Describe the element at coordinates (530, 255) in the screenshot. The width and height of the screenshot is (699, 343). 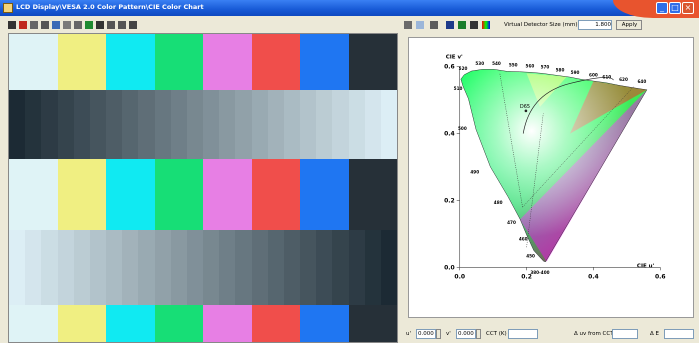
I see `wavelength-label: 450` at that location.